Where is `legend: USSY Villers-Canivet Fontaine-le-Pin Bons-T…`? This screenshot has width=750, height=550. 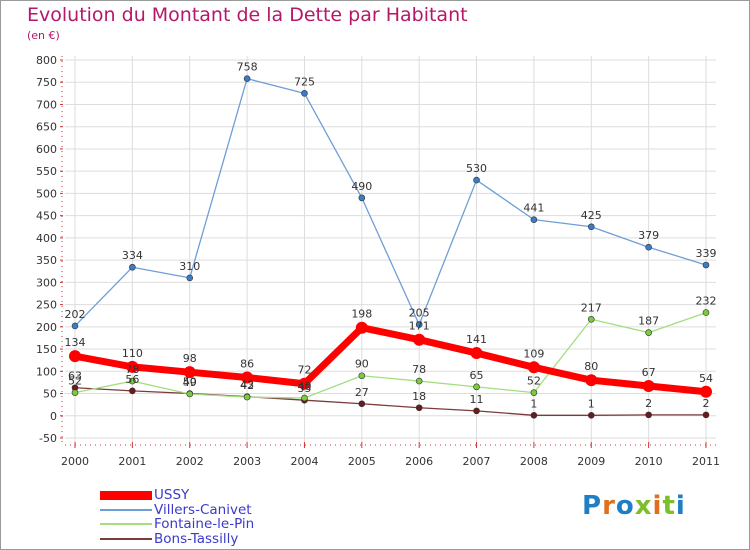 legend: USSY Villers-Canivet Fontaine-le-Pin Bons-T… is located at coordinates (225, 517).